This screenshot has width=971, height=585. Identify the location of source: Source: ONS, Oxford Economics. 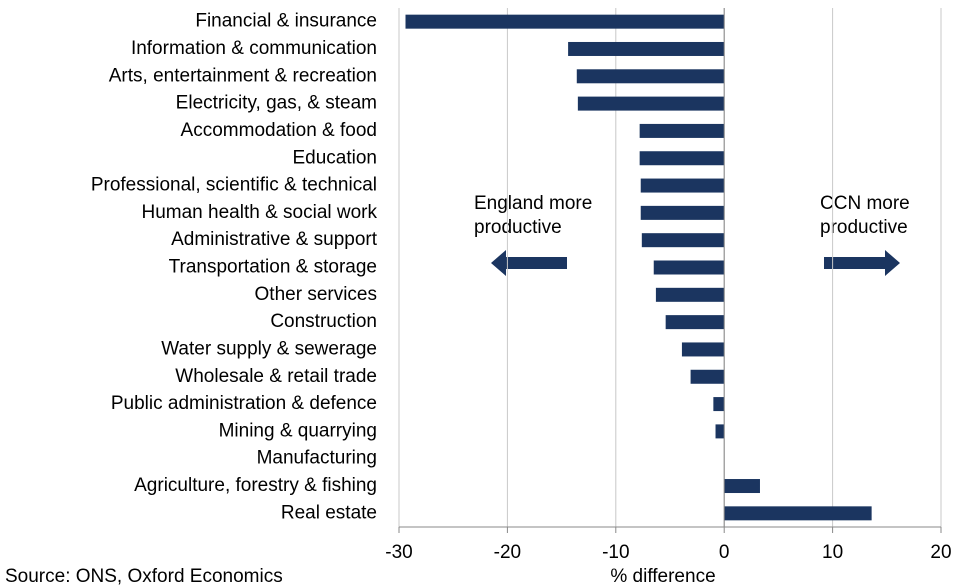
(144, 575).